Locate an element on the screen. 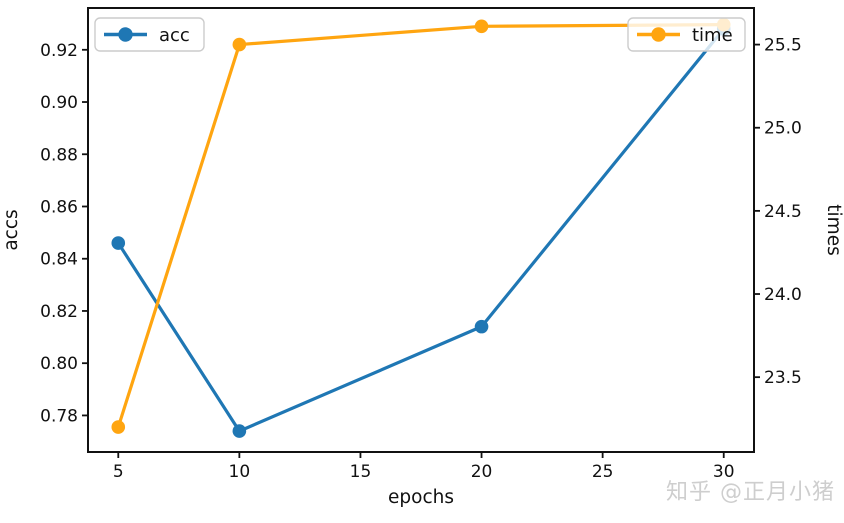  y-left-tick-label: 0.92 is located at coordinates (59, 51).